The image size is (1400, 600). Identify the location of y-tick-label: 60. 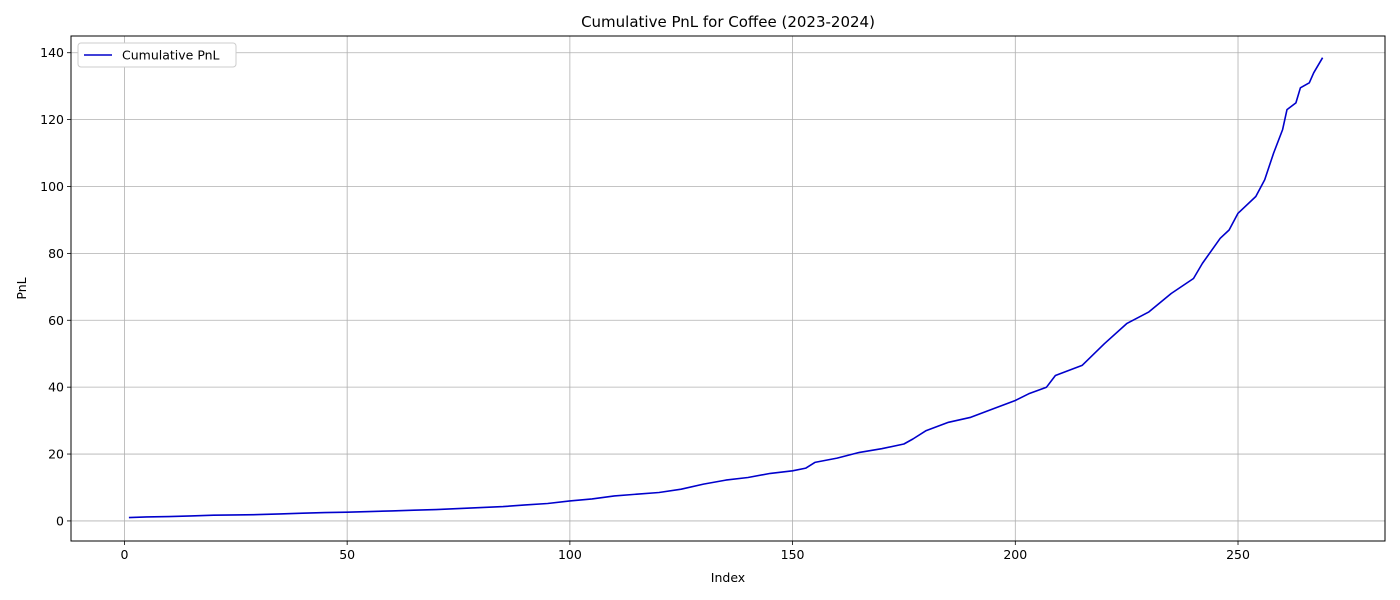
(56, 320).